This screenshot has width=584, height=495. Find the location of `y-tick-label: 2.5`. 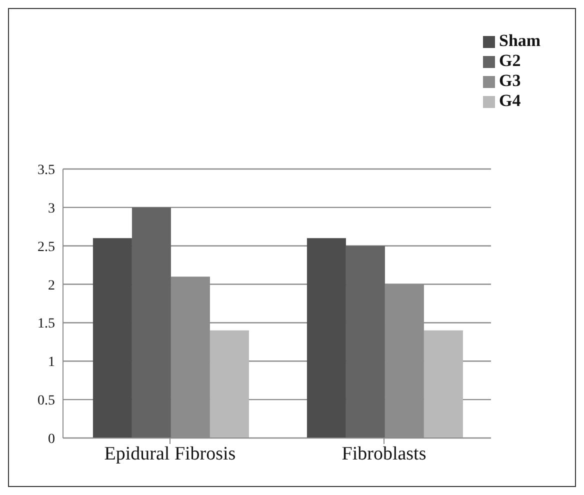

y-tick-label: 2.5 is located at coordinates (46, 247).